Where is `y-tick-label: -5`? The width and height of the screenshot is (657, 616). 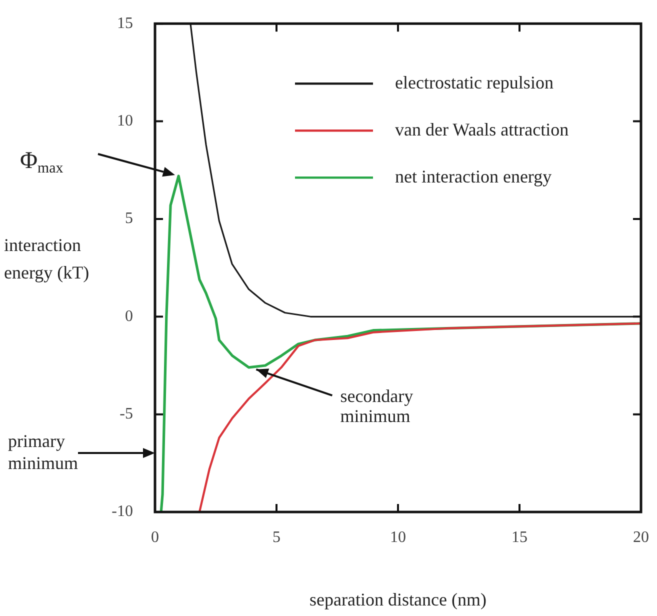 y-tick-label: -5 is located at coordinates (126, 414).